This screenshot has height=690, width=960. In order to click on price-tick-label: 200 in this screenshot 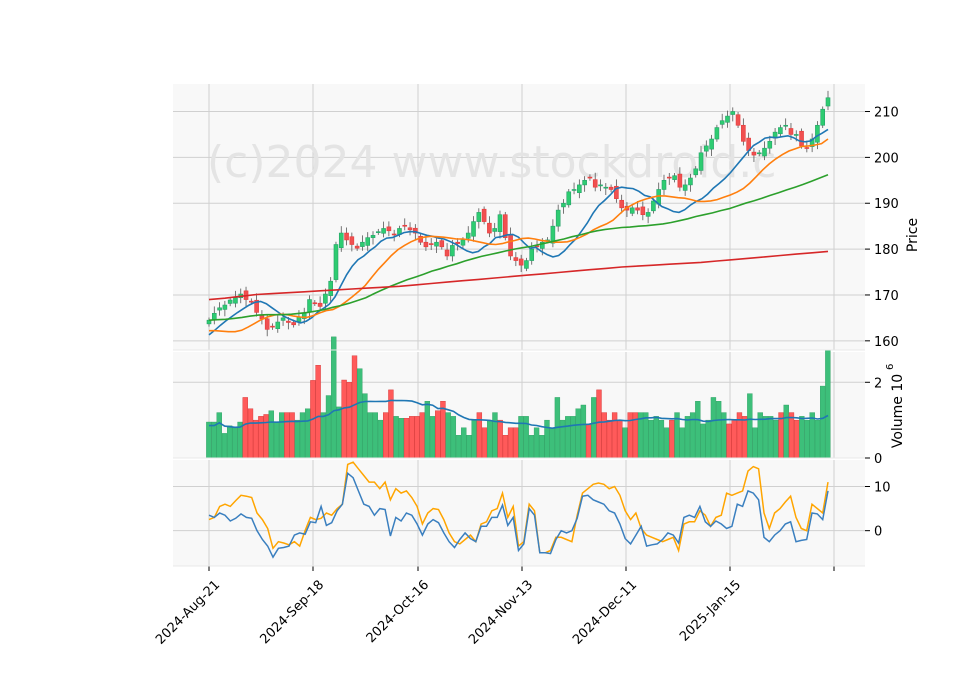, I will do `click(886, 158)`.